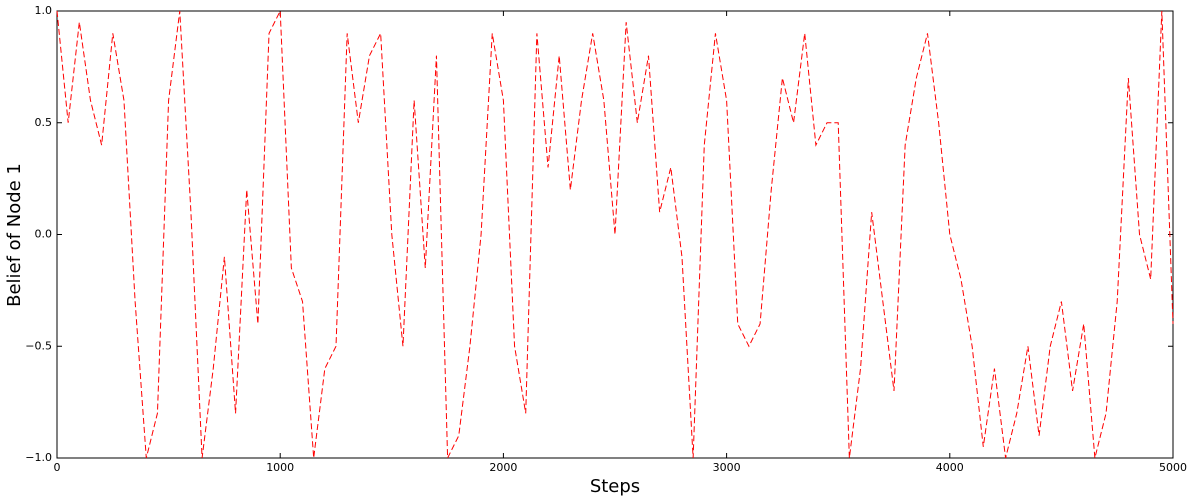 The width and height of the screenshot is (1191, 502). Describe the element at coordinates (280, 467) in the screenshot. I see `x-tick-label: 1000` at that location.